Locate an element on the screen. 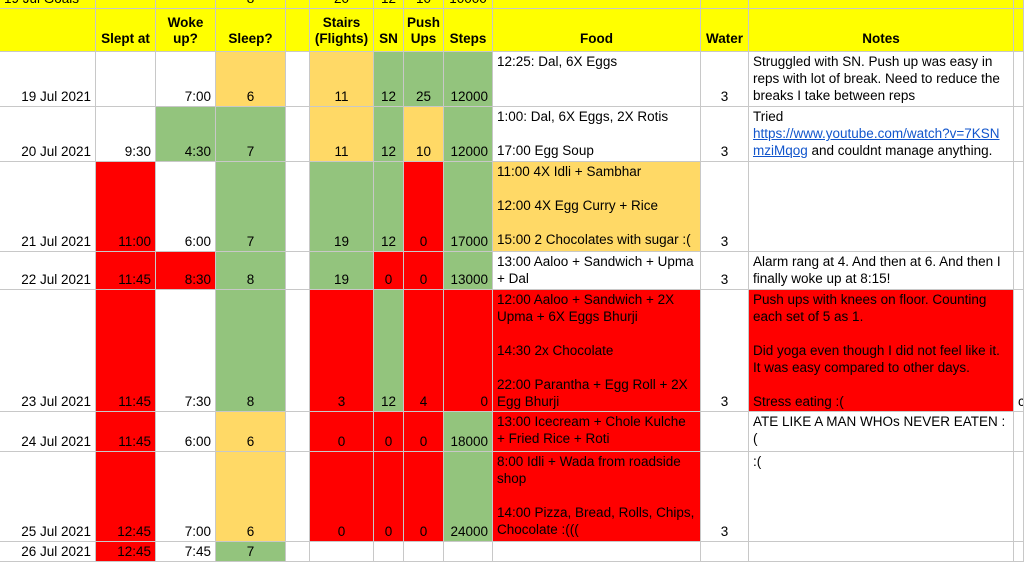  goal-cell-sleep: 8 is located at coordinates (251, 4).